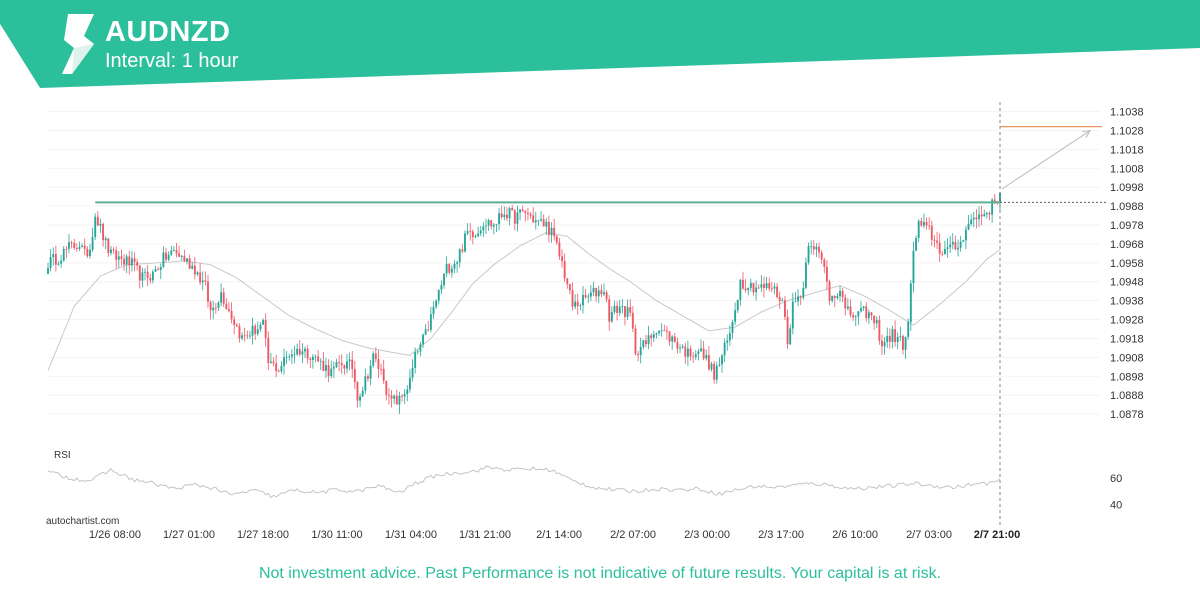 Image resolution: width=1200 pixels, height=600 pixels. Describe the element at coordinates (411, 535) in the screenshot. I see `x-tick-label: 1/31 04:00` at that location.